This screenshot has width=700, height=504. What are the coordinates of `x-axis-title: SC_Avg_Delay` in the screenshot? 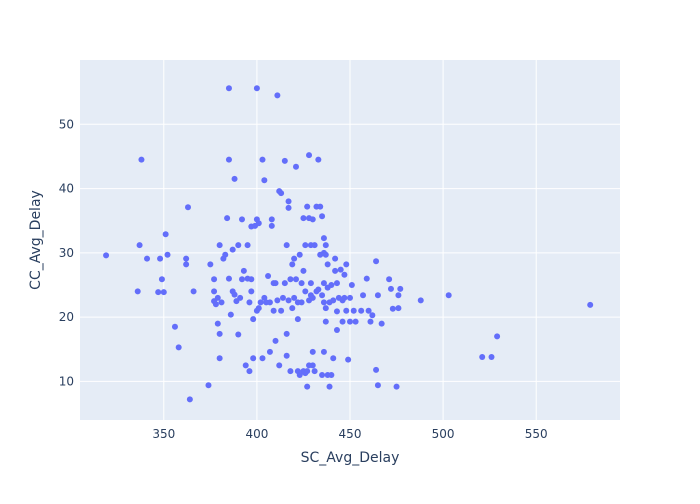 It's located at (350, 458).